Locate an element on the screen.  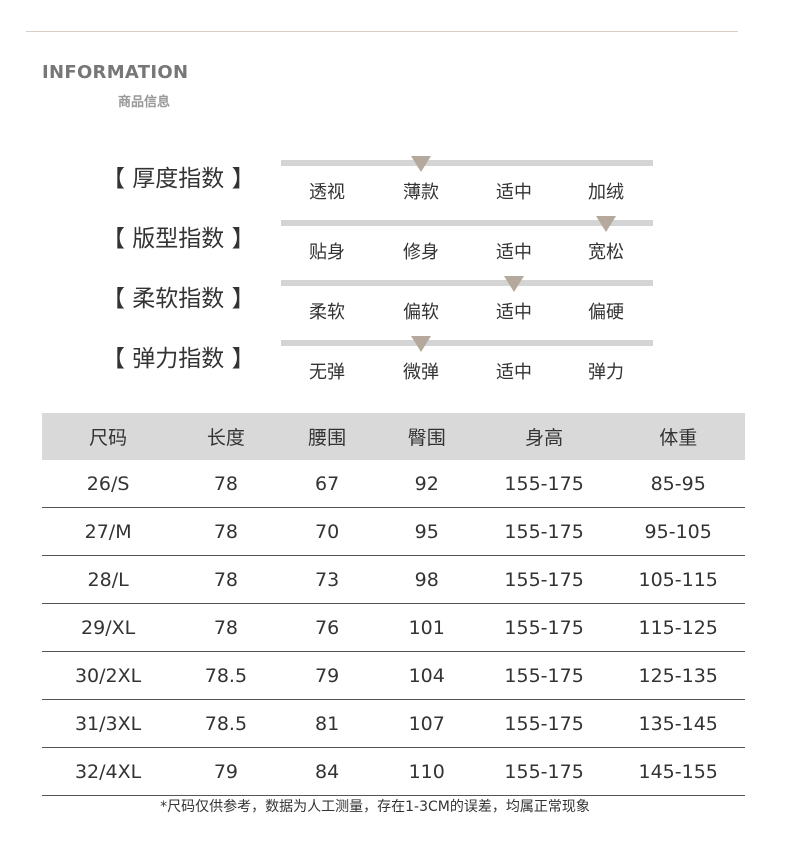
index-label: 【 柔软指数 】 is located at coordinates (178, 299).